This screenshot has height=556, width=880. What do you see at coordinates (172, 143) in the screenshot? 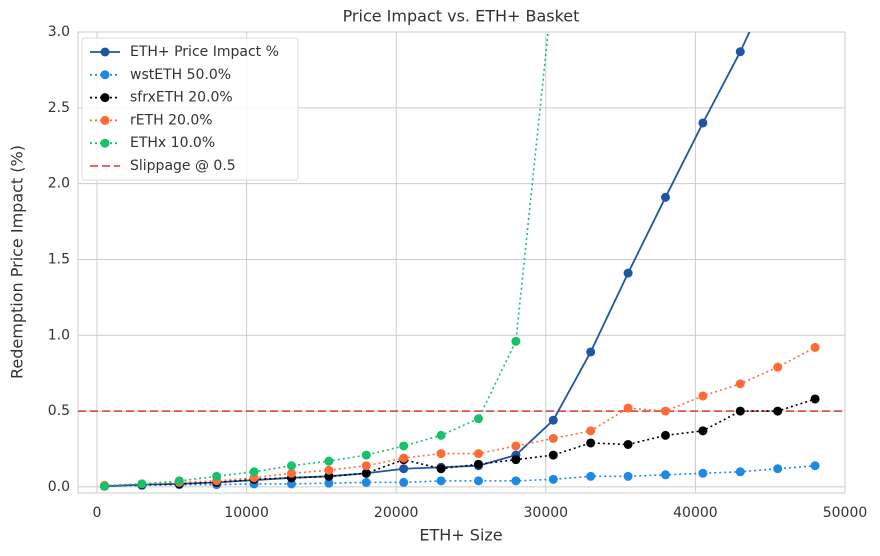
I see `legend-label: ETHx 10.0%` at bounding box center [172, 143].